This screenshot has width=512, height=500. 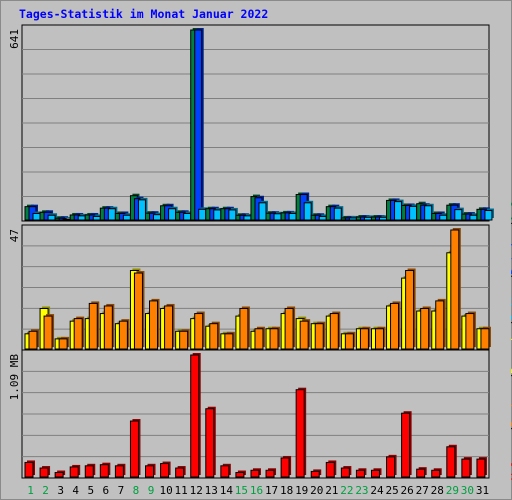 I want to click on x-tick-label-day-20: 20, so click(x=316, y=490).